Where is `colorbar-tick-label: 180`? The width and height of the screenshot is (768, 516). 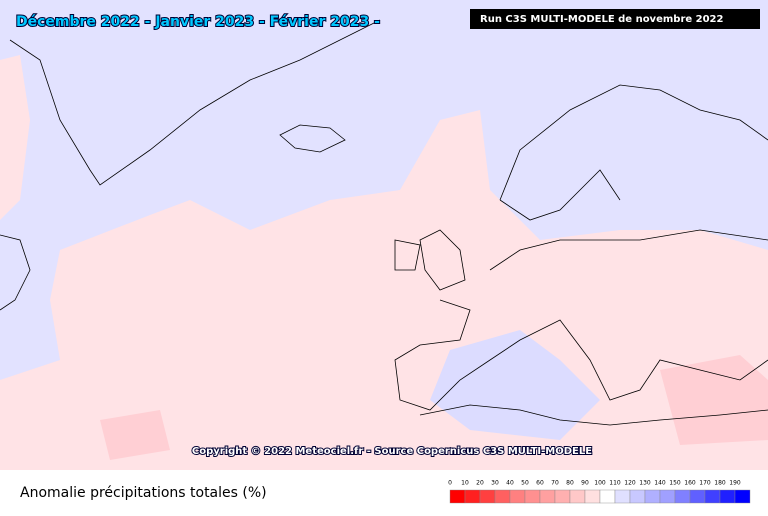 colorbar-tick-label: 180 is located at coordinates (720, 483).